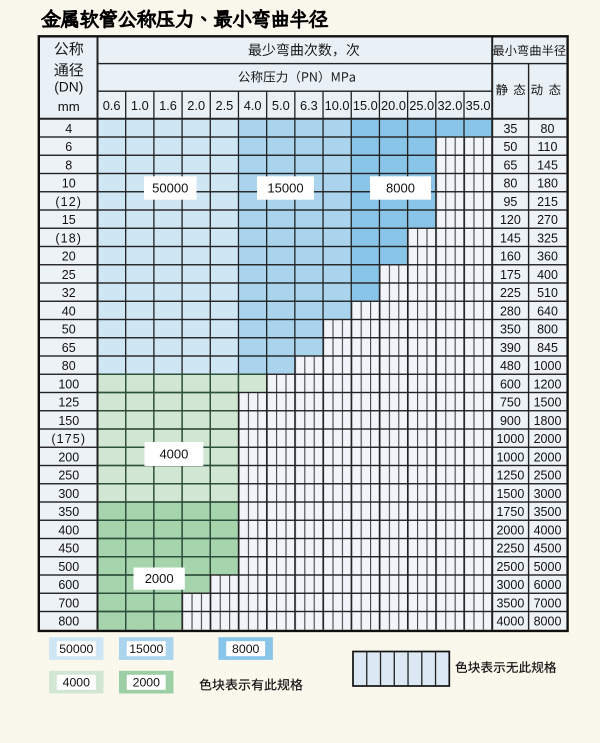 This screenshot has height=743, width=600. Describe the element at coordinates (68, 147) in the screenshot. I see `svg-text: 6` at that location.